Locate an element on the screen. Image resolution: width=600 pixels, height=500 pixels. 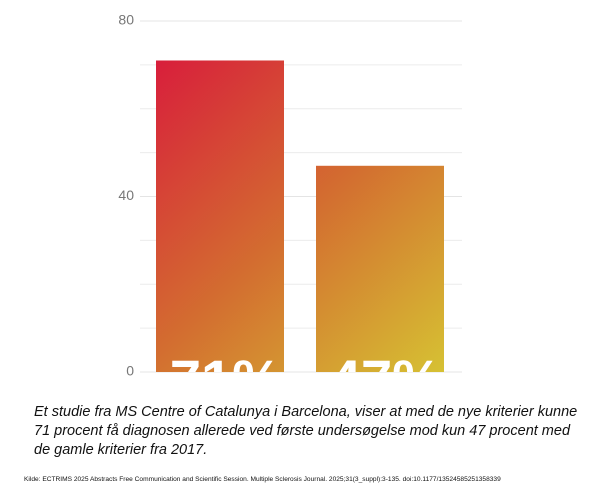
value-label: 71% is located at coordinates (226, 374).